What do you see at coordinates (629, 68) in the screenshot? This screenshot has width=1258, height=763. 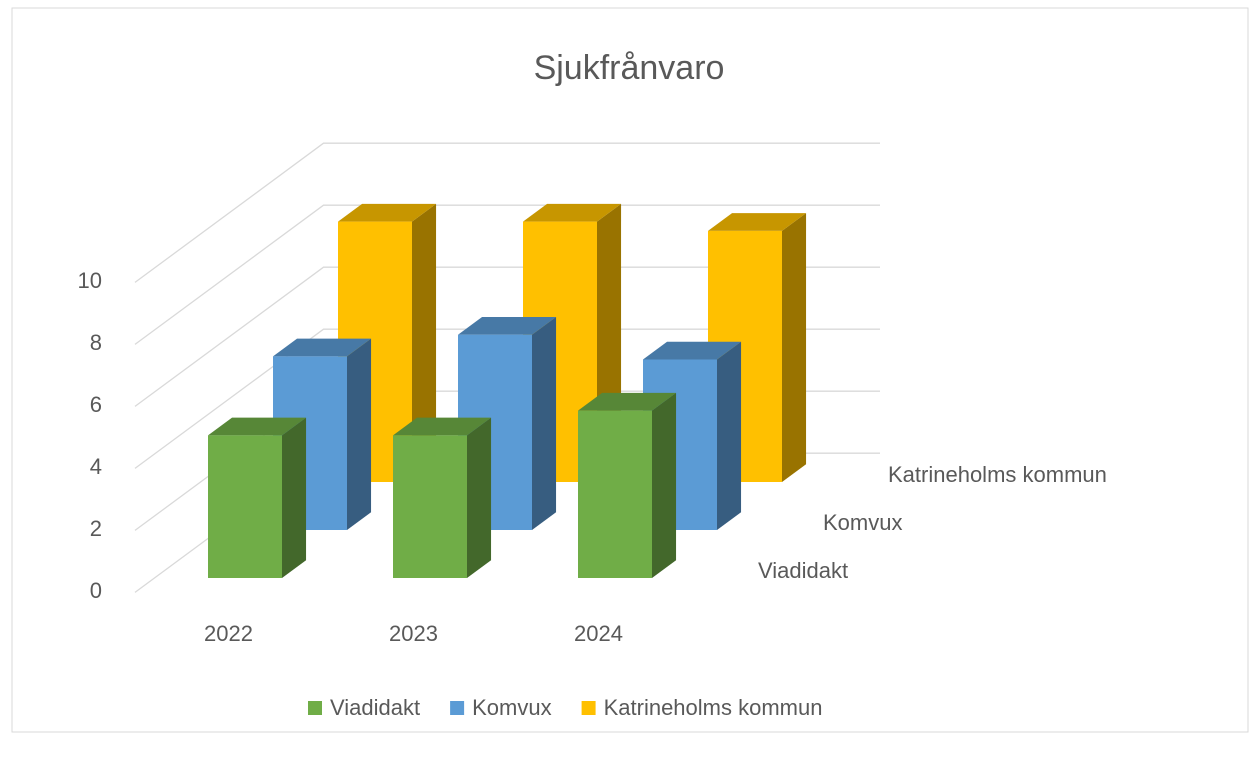 I see `chart-title: Sjukfrånvaro` at bounding box center [629, 68].